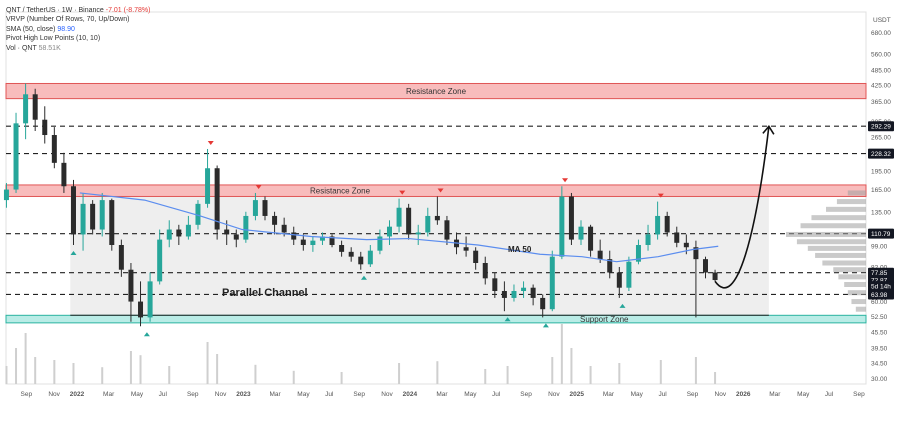 The width and height of the screenshot is (900, 429). I want to click on y-tick-label: 560.00, so click(881, 55).